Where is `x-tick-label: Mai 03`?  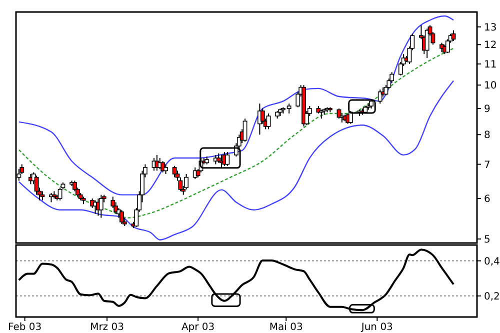
x-tick-label: Mai 03 is located at coordinates (286, 327).